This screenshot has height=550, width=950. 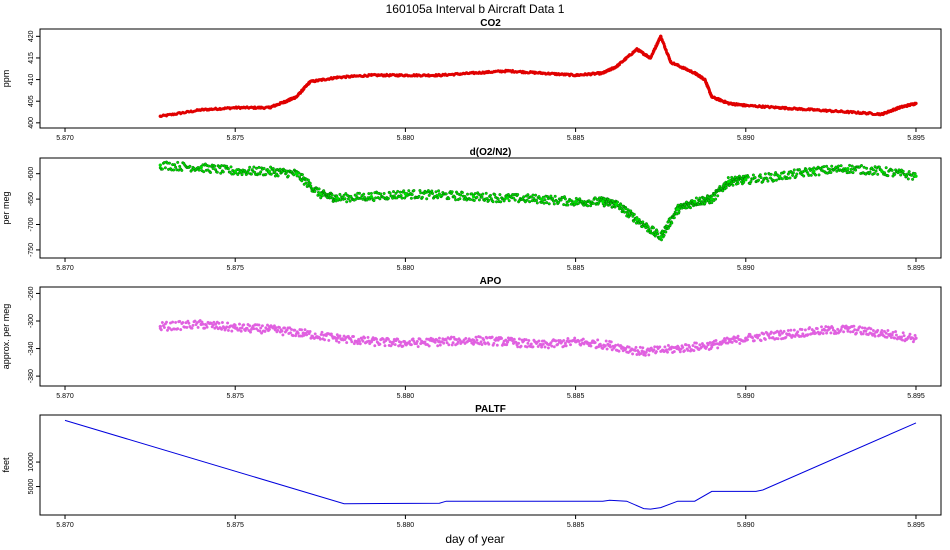 I want to click on y-tick-label: -700, so click(x=31, y=224).